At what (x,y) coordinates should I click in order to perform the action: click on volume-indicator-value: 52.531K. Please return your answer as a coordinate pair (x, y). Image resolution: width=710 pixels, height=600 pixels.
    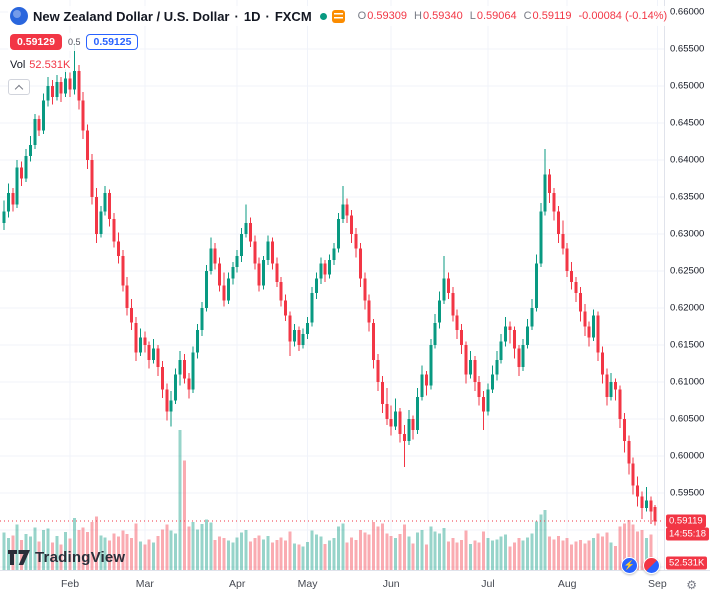
    Looking at the image, I should click on (50, 65).